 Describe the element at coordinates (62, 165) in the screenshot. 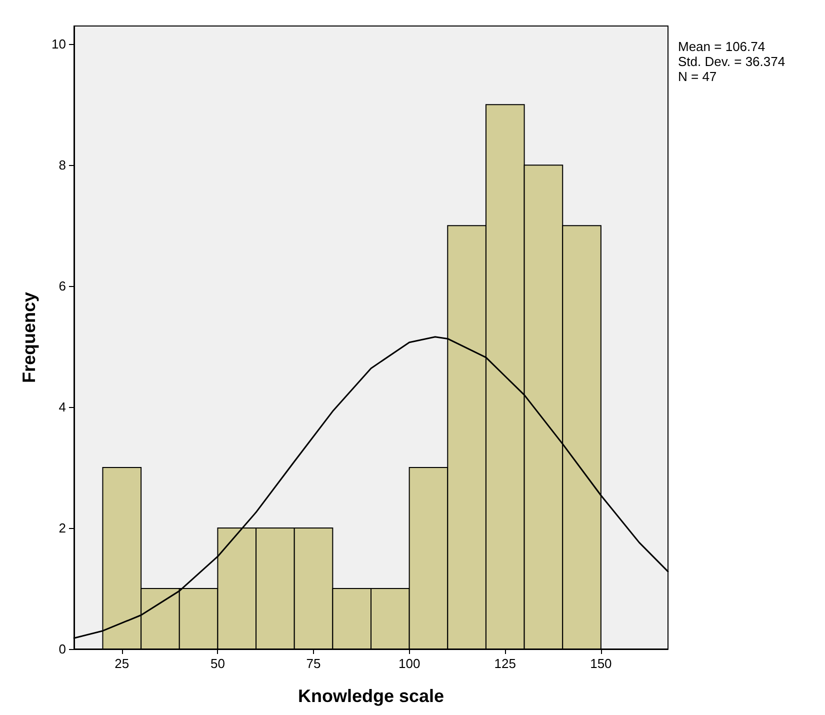

I see `y-tick-label: 8` at that location.